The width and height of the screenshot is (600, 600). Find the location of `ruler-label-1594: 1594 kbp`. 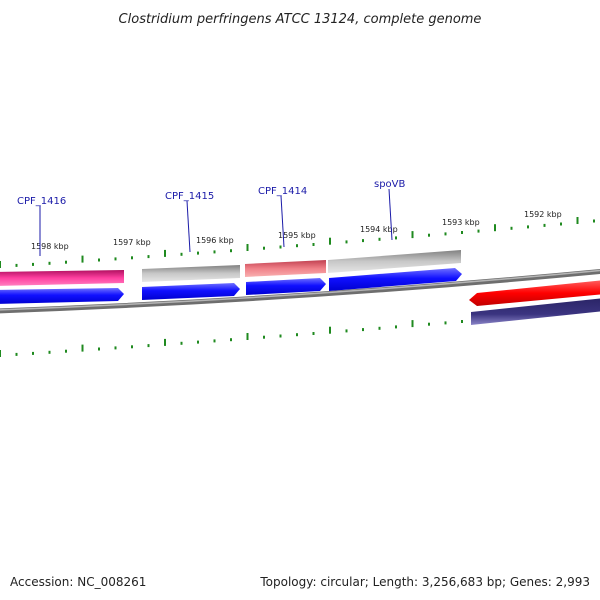

ruler-label-1594: 1594 kbp is located at coordinates (379, 229).